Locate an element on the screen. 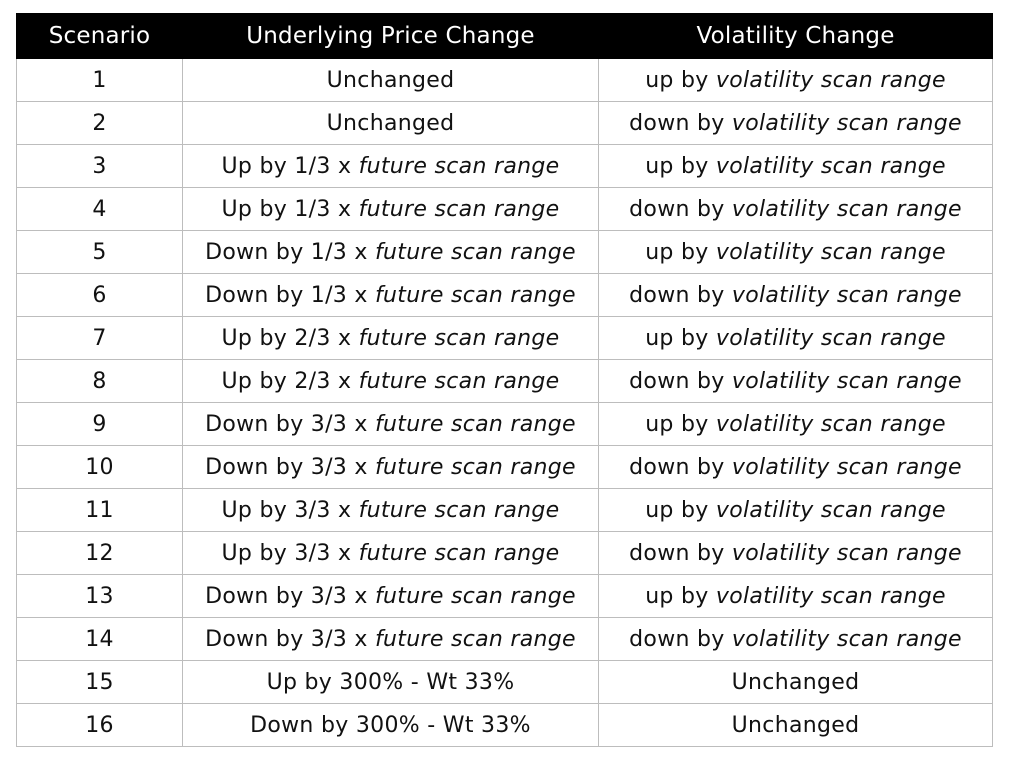 The width and height of the screenshot is (1014, 774). scenario-number-cell: 16 is located at coordinates (99, 725).